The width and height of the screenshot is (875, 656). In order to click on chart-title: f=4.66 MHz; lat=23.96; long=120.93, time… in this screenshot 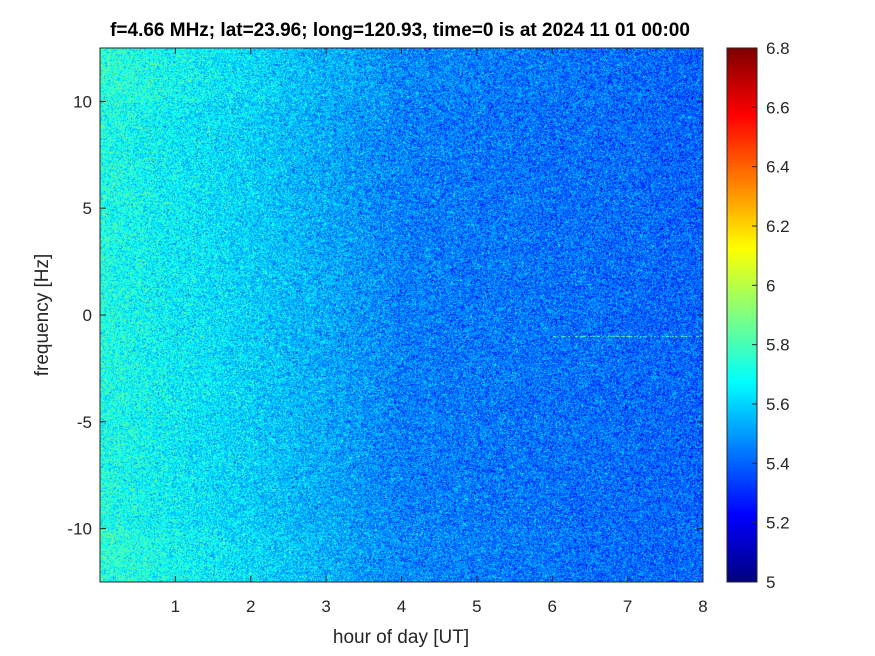, I will do `click(400, 30)`.